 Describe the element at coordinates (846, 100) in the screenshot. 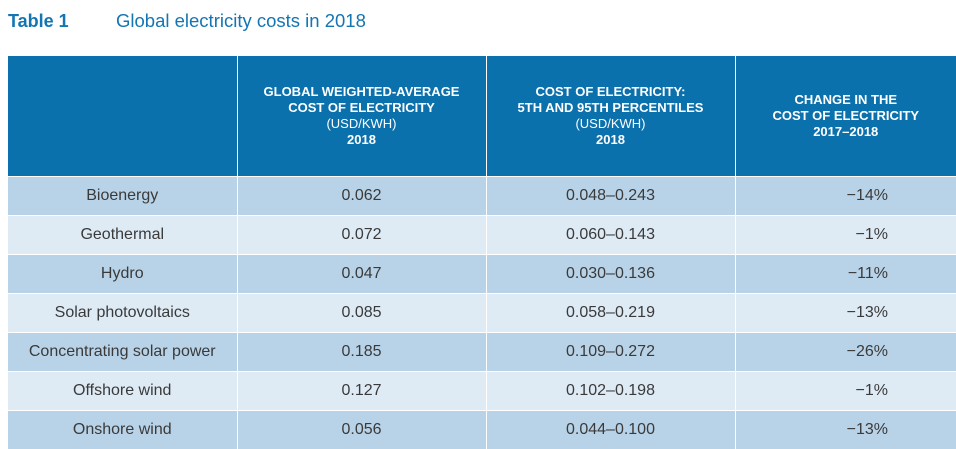

I see `header-change-line1: CHANGE IN THE` at that location.